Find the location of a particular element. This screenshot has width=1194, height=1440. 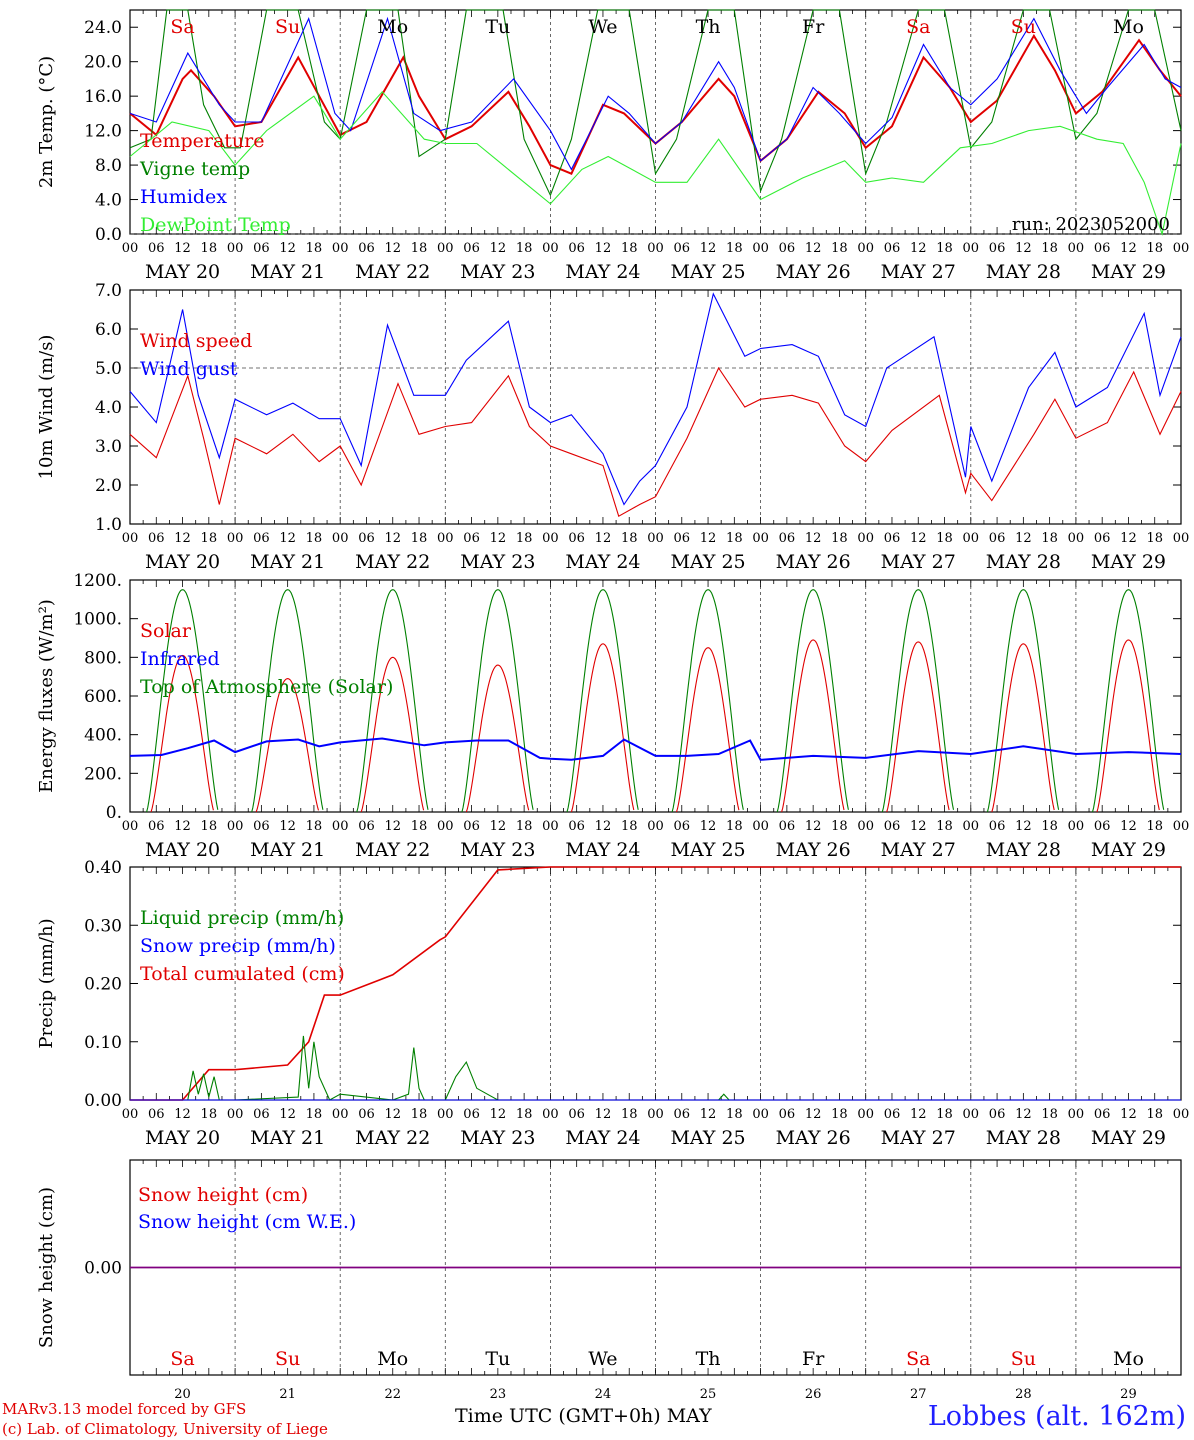

cumulated-precip-line is located at coordinates (655, 983).